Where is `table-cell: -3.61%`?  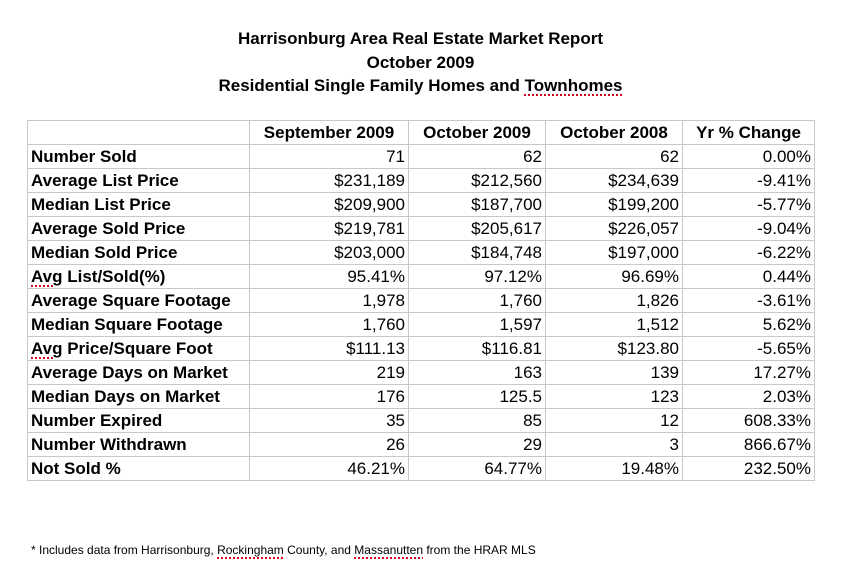
table-cell: -3.61% is located at coordinates (748, 300).